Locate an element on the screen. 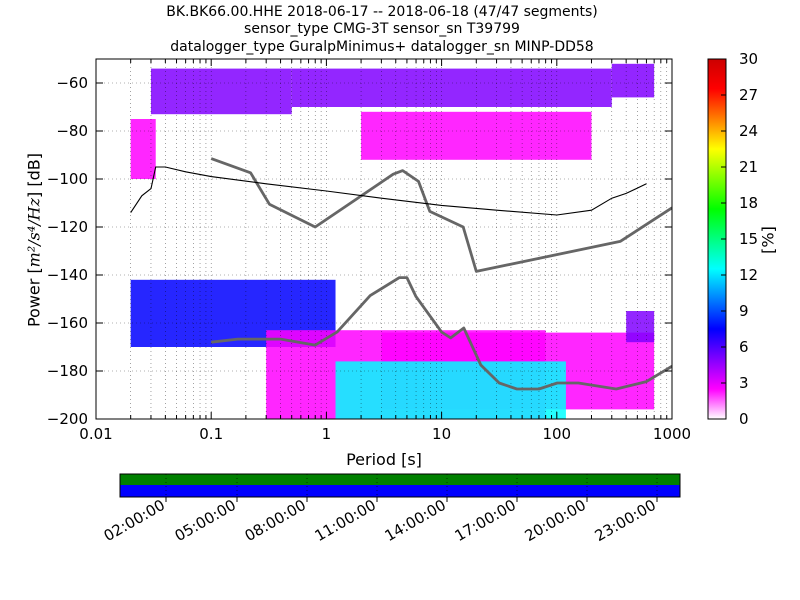  y-tick-label: −140 is located at coordinates (67, 275).